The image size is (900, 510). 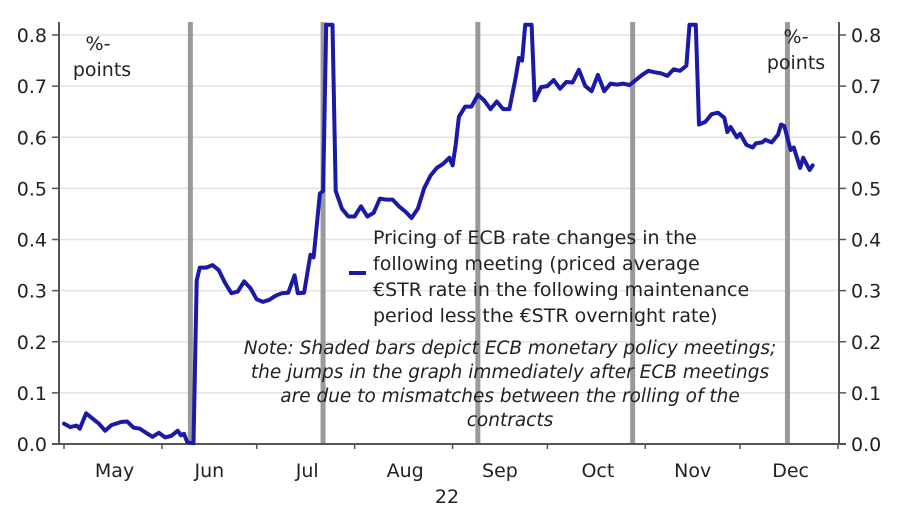 I want to click on x-tick-labels: May Jun Jul Aug Sep Oct Nov Dec, so click(x=451, y=463).